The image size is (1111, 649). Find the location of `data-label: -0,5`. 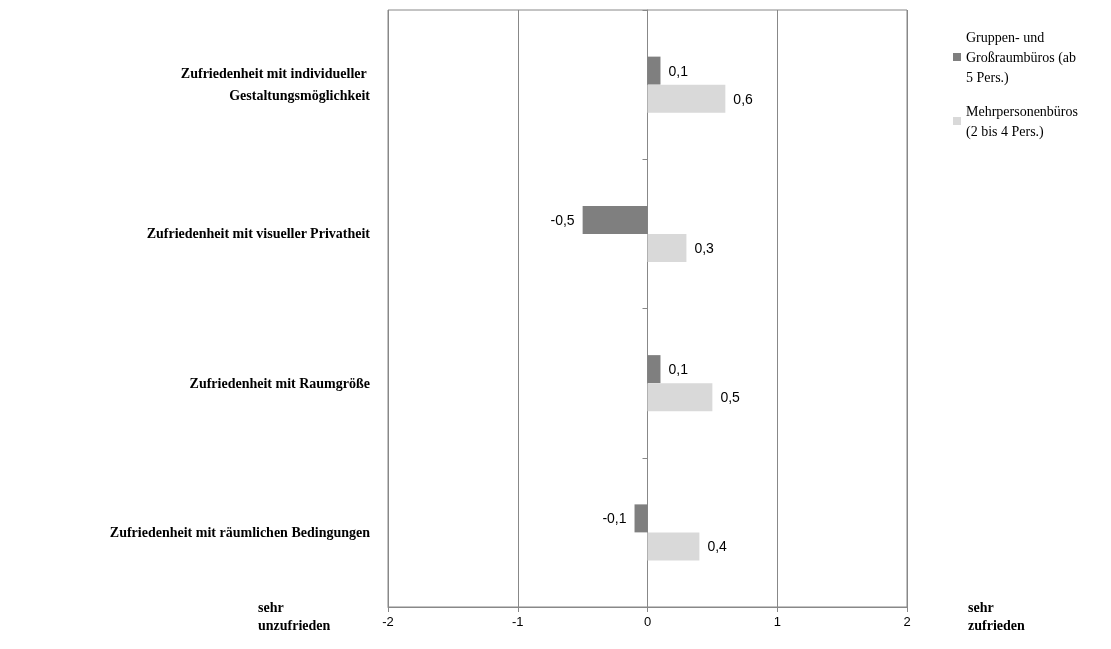

data-label: -0,5 is located at coordinates (562, 219).